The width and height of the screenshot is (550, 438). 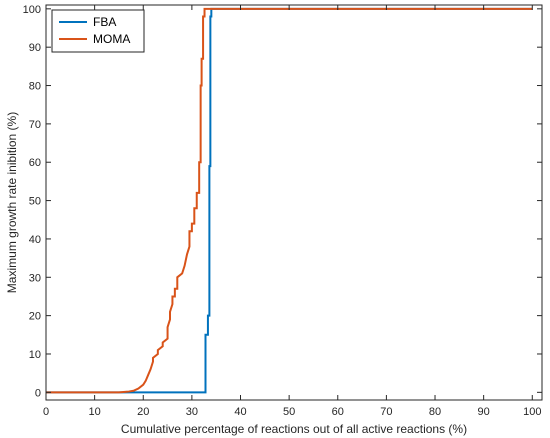 What do you see at coordinates (386, 412) in the screenshot?
I see `x-tick-label: 70` at bounding box center [386, 412].